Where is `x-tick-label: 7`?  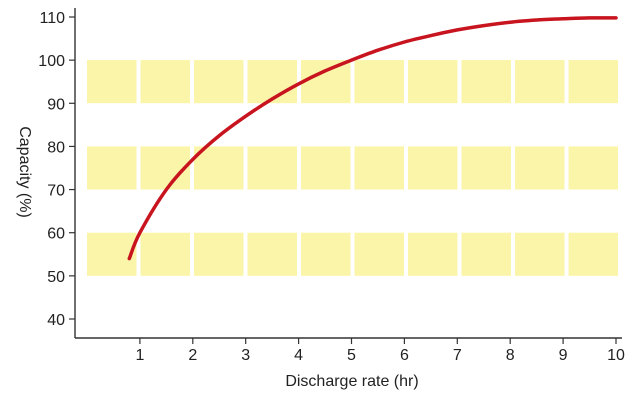 x-tick-label: 7 is located at coordinates (457, 355).